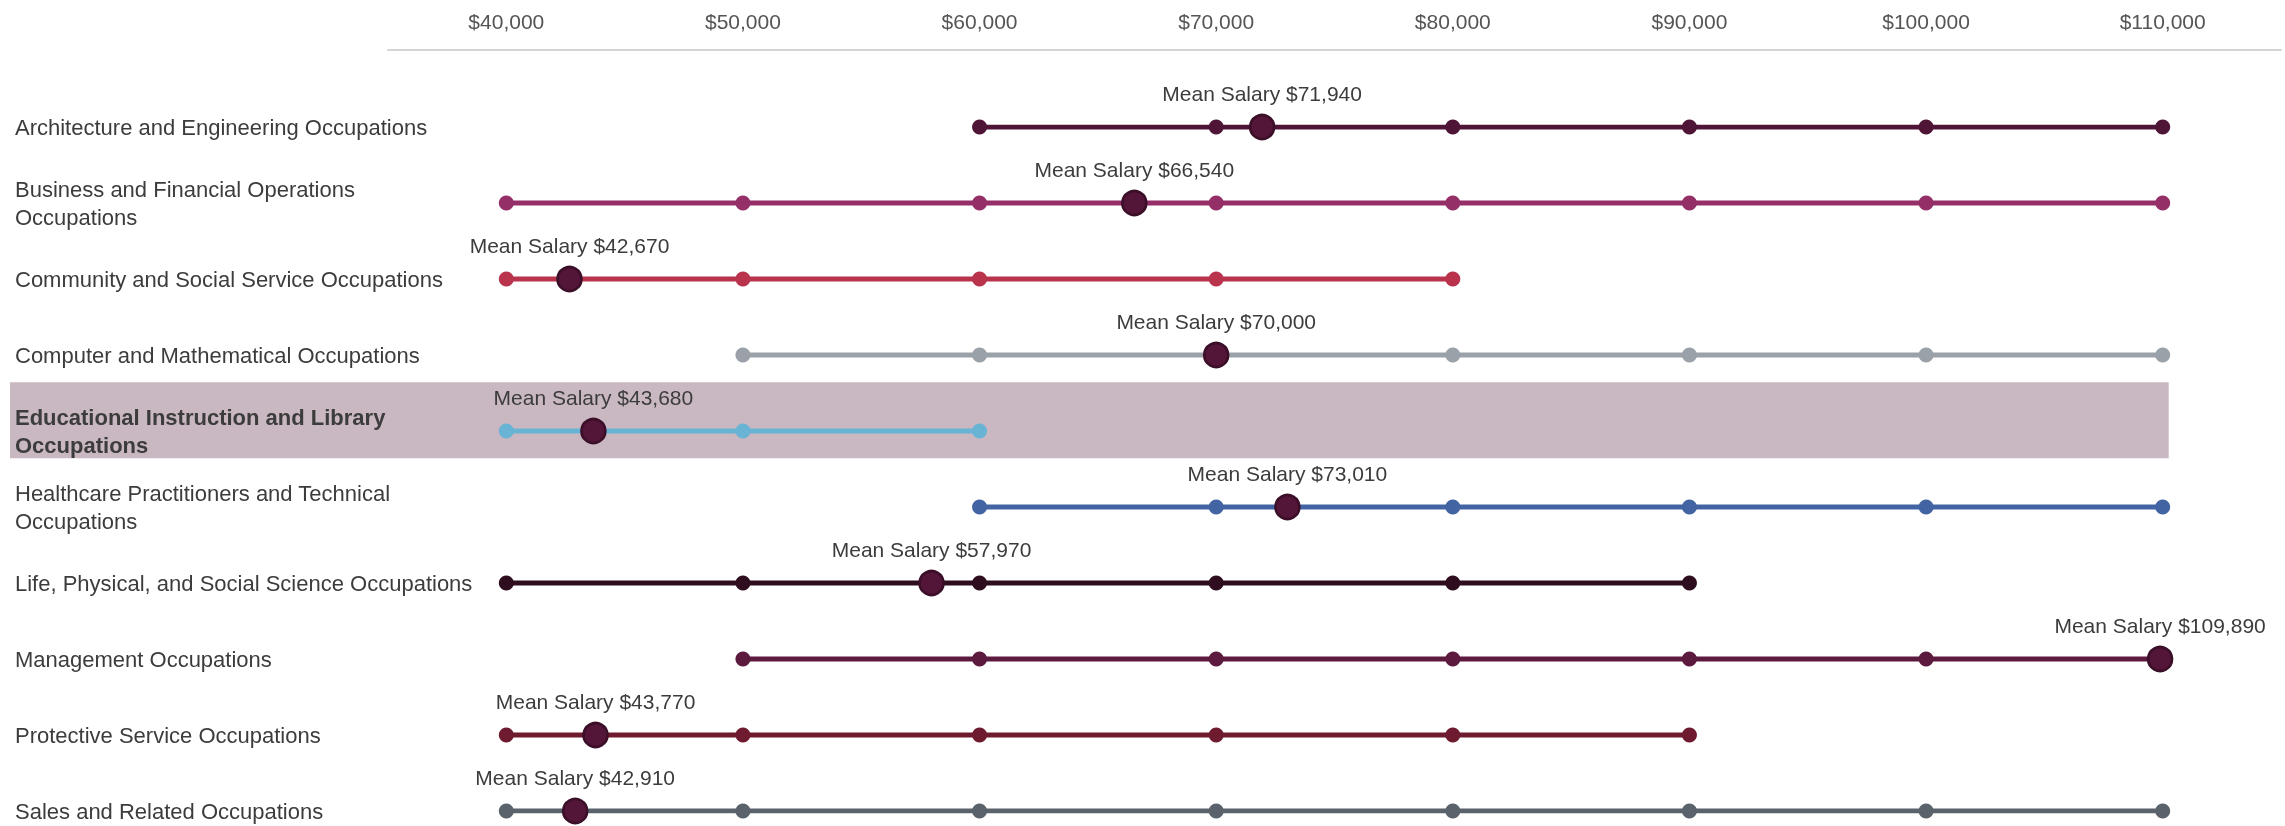 The image size is (2285, 826). Describe the element at coordinates (221, 127) in the screenshot. I see `y-tick-label: Architecture and Engineering Occupations` at that location.